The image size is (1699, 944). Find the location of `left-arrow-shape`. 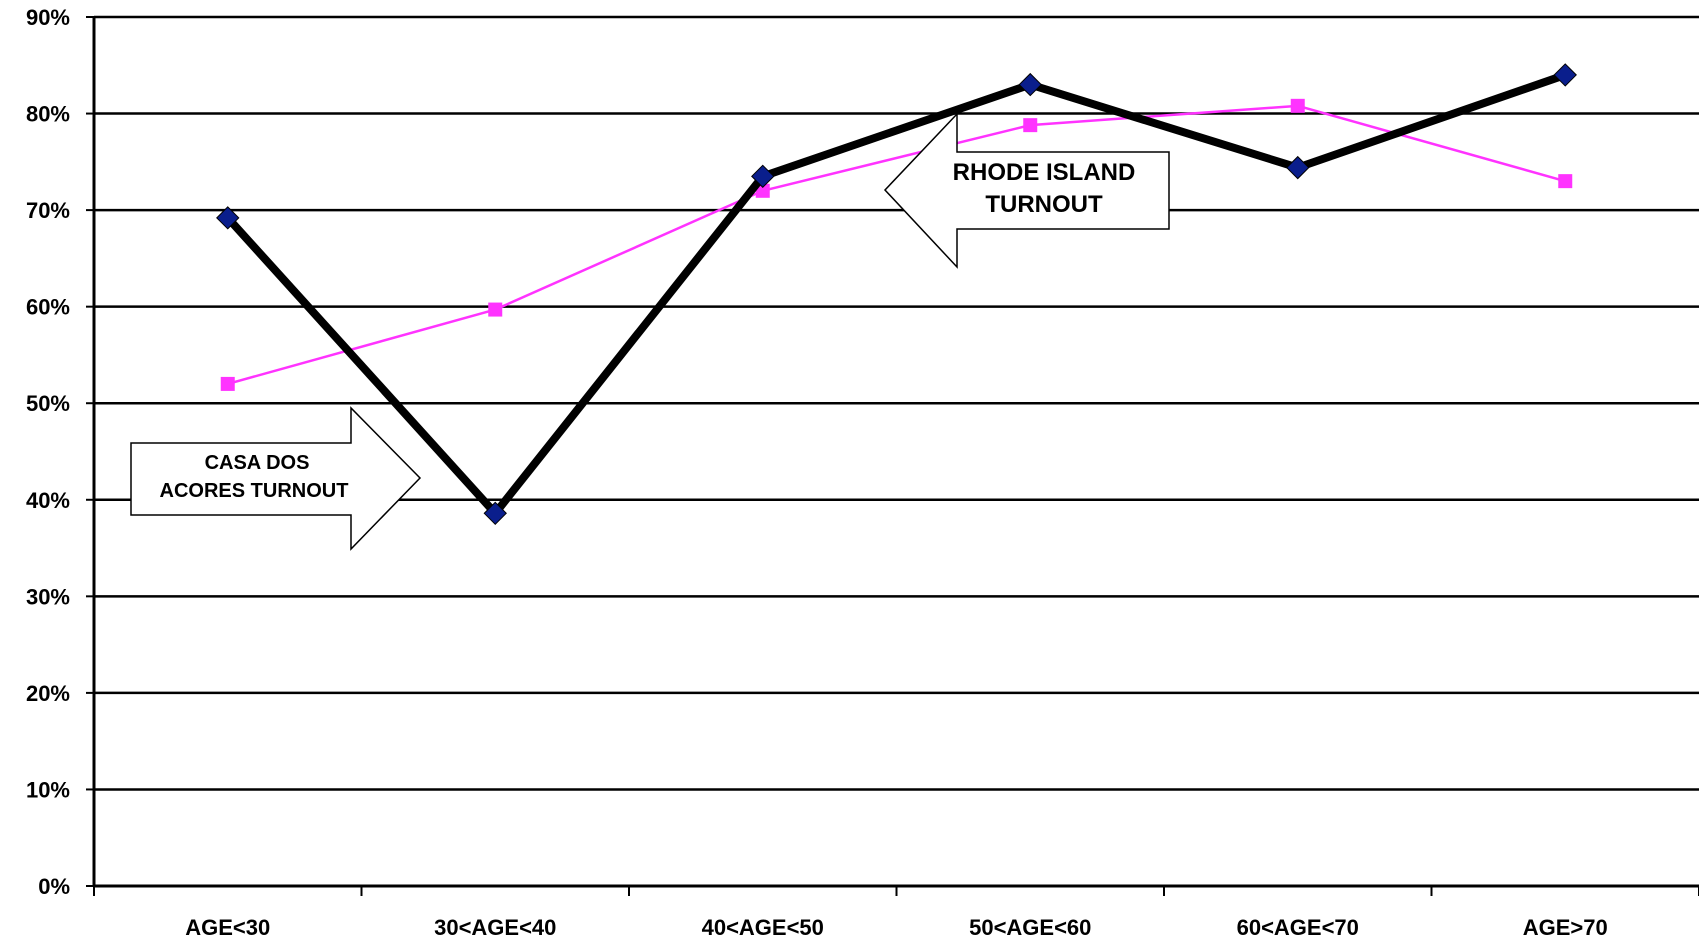

left-arrow-shape is located at coordinates (1026, 190).